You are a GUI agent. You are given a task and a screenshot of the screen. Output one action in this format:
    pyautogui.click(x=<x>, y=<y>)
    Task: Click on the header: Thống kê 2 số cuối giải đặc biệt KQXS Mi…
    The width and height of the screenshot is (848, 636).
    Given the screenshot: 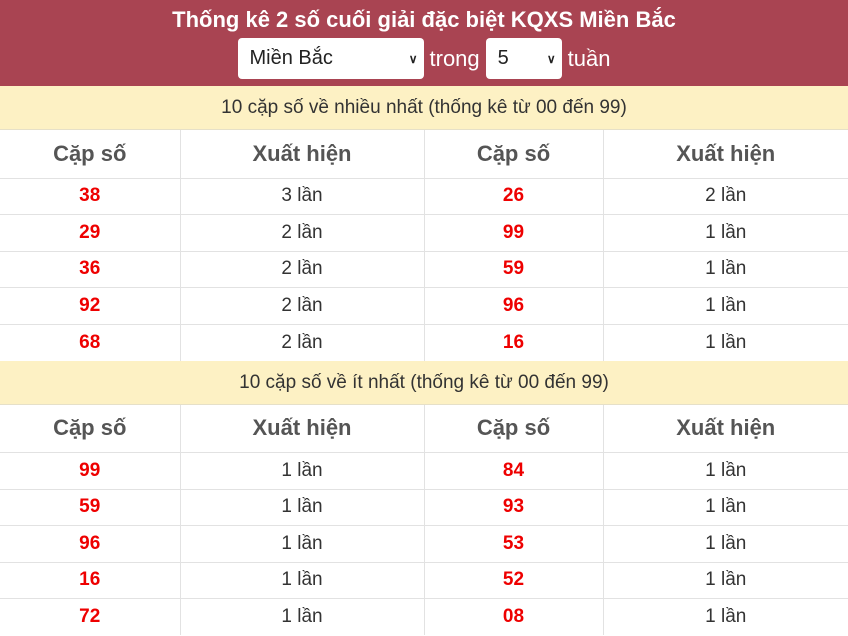 What is the action you would take?
    pyautogui.click(x=424, y=43)
    